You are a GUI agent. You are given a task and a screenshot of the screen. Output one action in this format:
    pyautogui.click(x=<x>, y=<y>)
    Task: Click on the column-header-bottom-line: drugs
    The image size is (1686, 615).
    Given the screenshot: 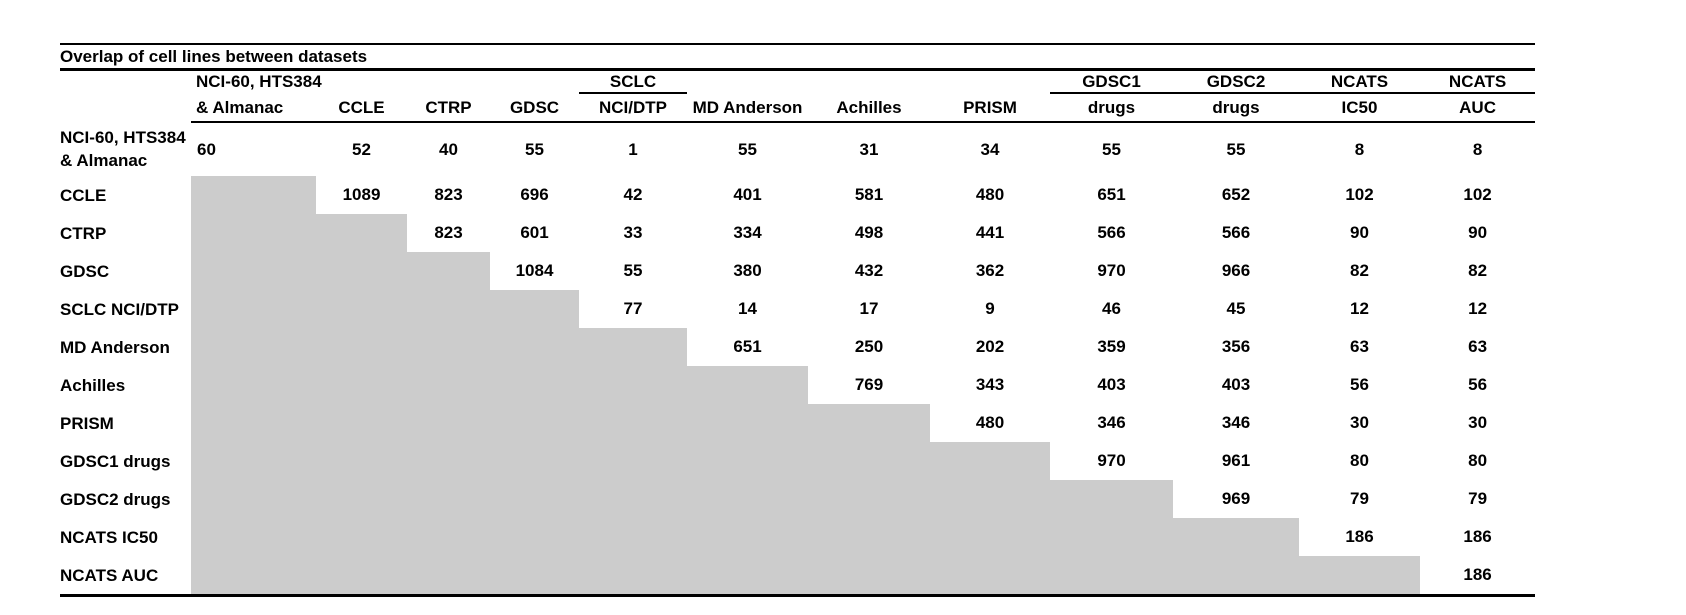 What is the action you would take?
    pyautogui.click(x=1236, y=107)
    